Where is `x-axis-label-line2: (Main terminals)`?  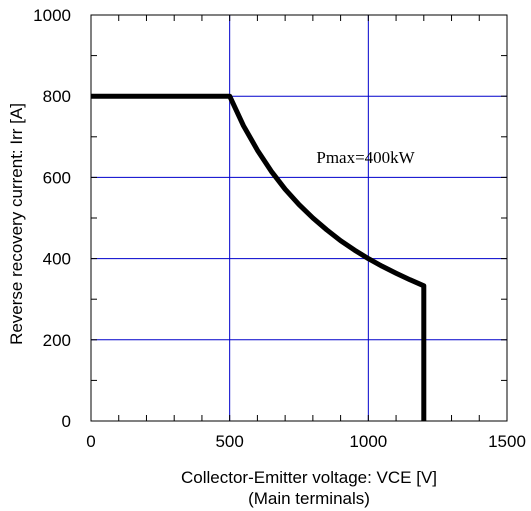
x-axis-label-line2: (Main terminals) is located at coordinates (309, 498).